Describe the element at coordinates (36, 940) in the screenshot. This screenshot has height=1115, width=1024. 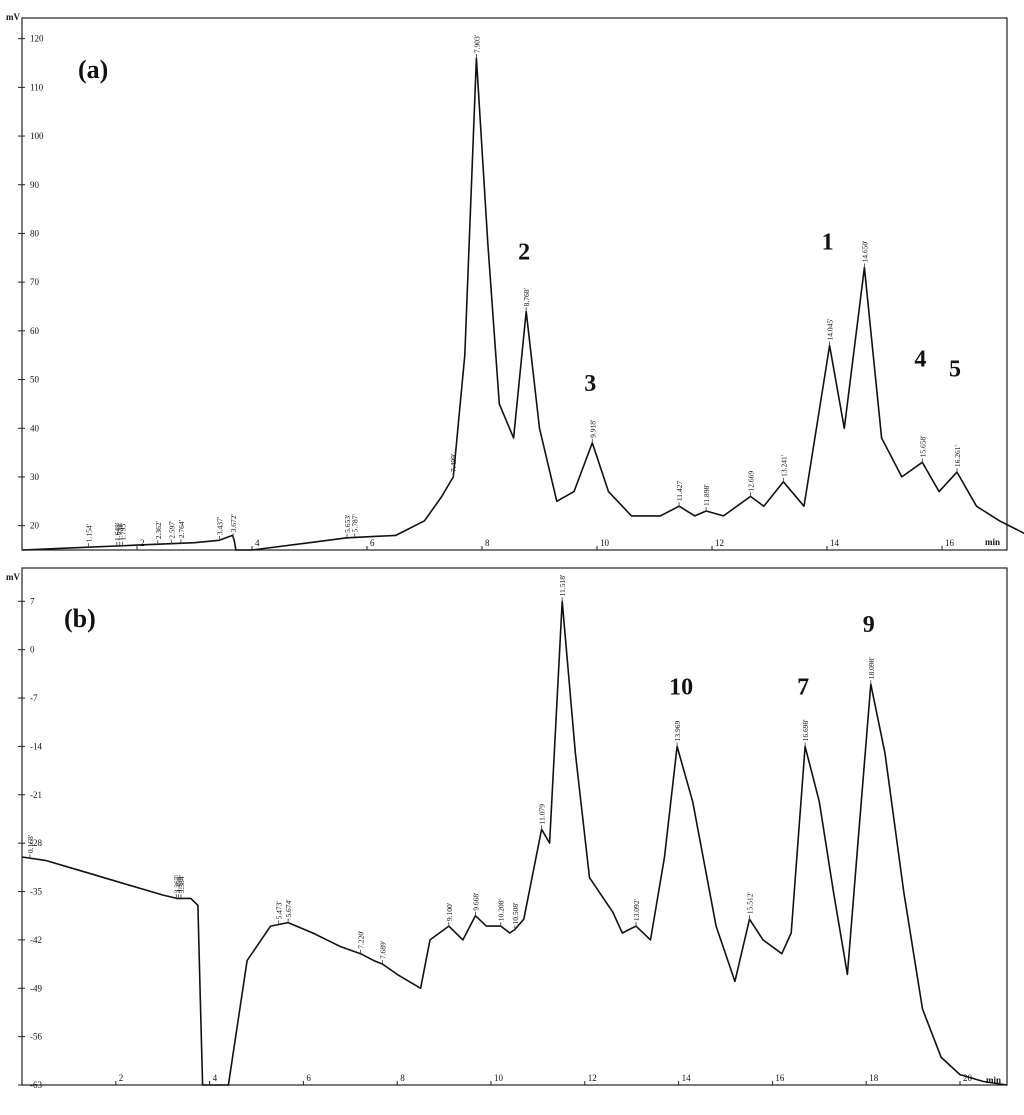
I see `y-tick-label: -42` at that location.